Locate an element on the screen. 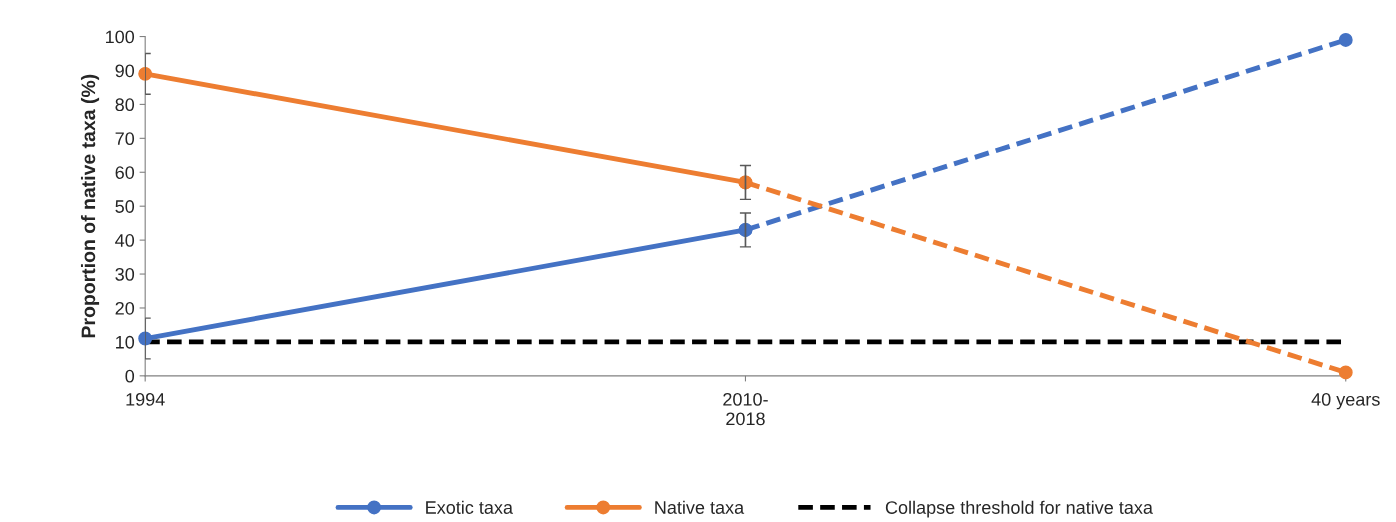 The image size is (1396, 522). y-tick-label: 20 is located at coordinates (125, 308).